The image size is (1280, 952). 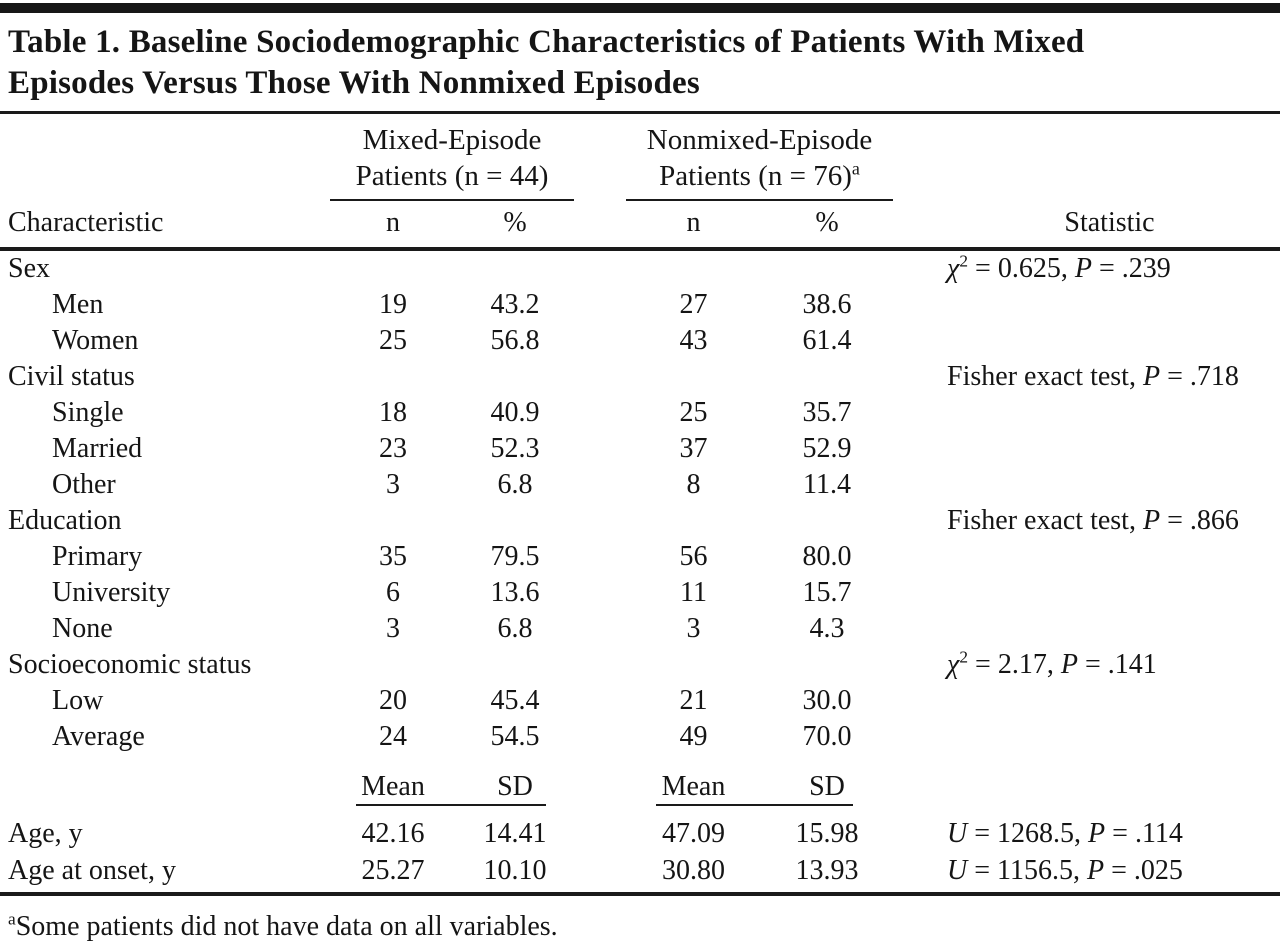 What do you see at coordinates (452, 140) in the screenshot?
I see `group1-line1: Mixed-Episode` at bounding box center [452, 140].